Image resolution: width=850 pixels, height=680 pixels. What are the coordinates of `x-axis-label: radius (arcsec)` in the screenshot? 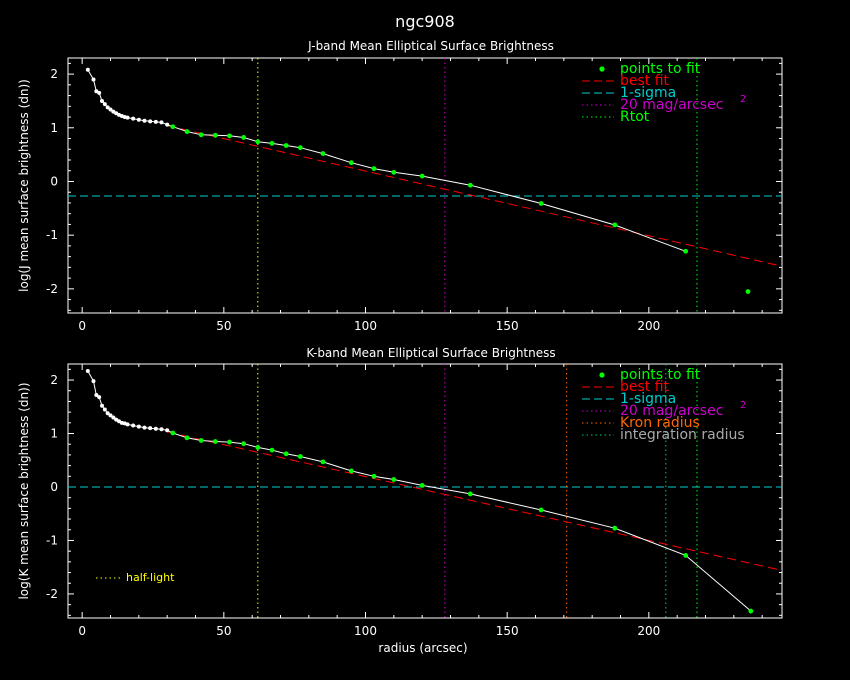 It's located at (422, 648).